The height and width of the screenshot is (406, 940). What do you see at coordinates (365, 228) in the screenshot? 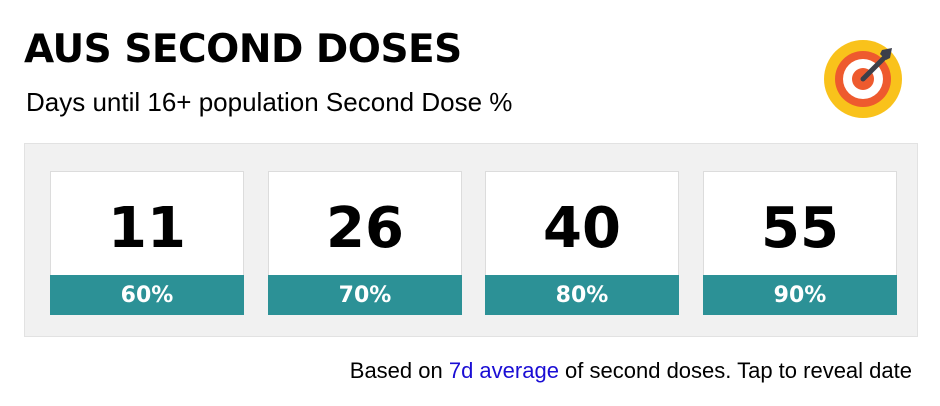
I see `days-value: 26` at bounding box center [365, 228].